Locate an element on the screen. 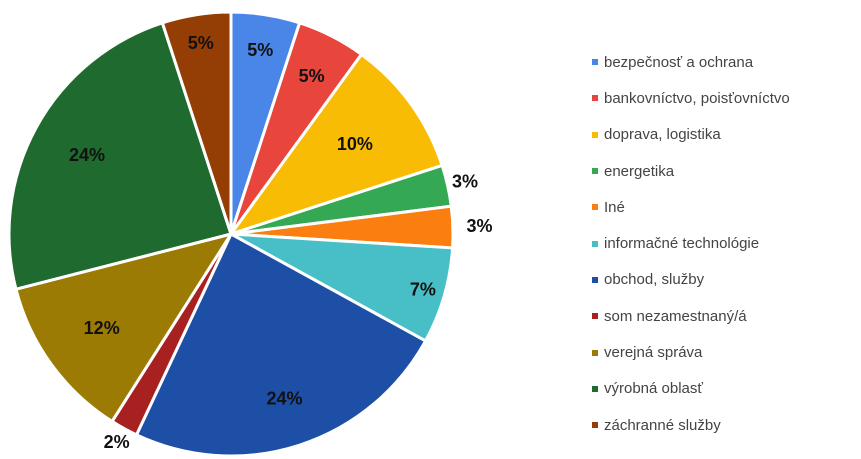 The image size is (861, 459). slice-label: 7% is located at coordinates (423, 290).